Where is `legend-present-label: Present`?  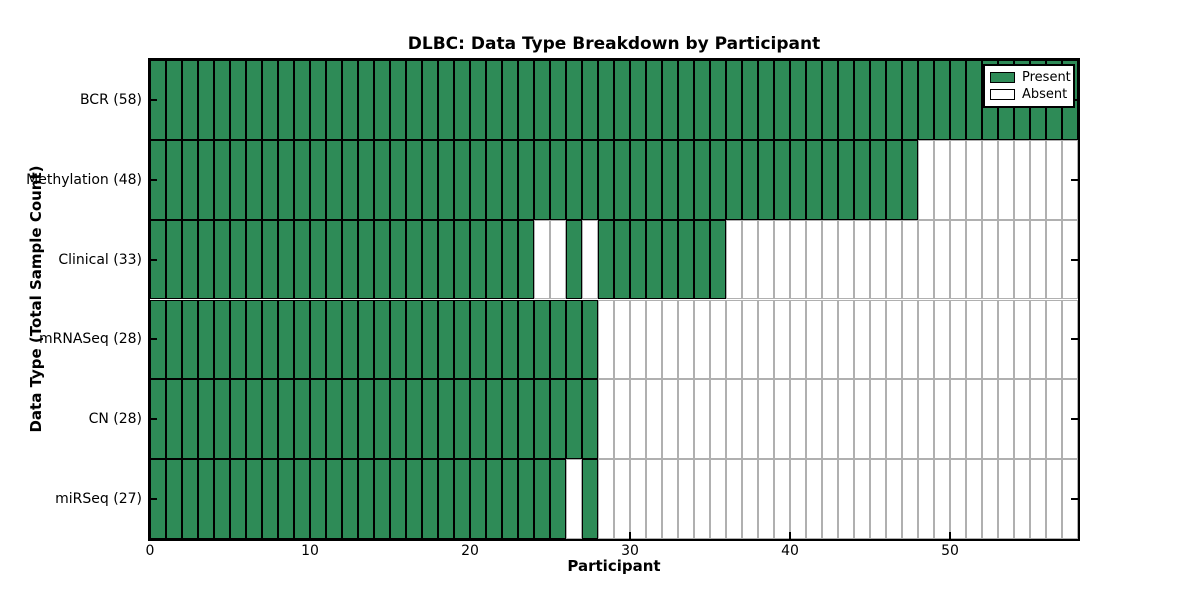 legend-present-label: Present is located at coordinates (1046, 77).